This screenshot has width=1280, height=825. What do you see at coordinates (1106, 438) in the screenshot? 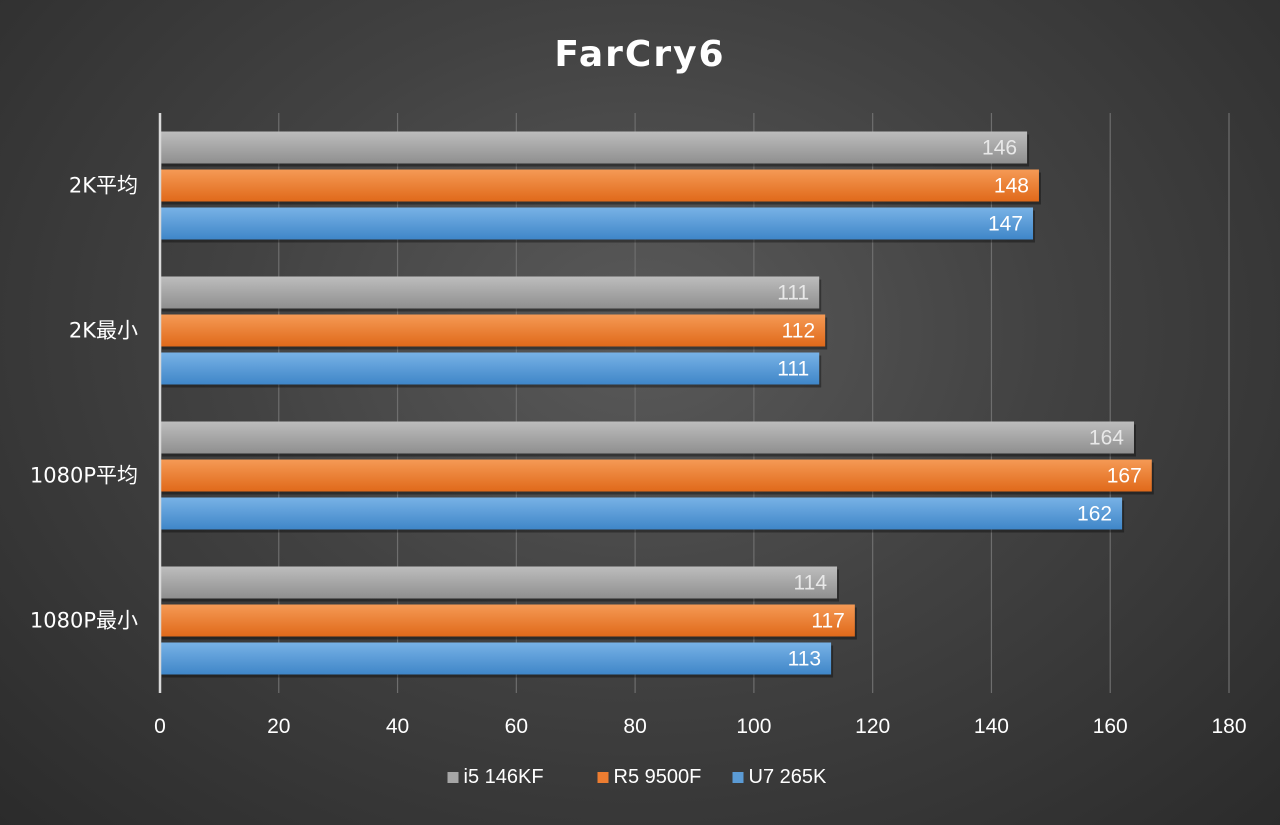
I see `data-label: 164` at bounding box center [1106, 438].